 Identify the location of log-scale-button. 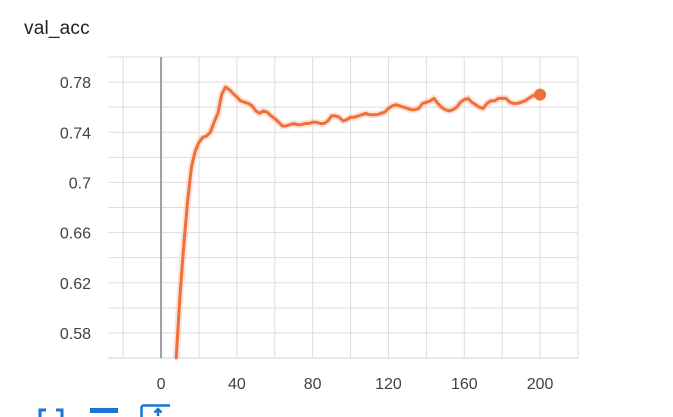
(103, 410).